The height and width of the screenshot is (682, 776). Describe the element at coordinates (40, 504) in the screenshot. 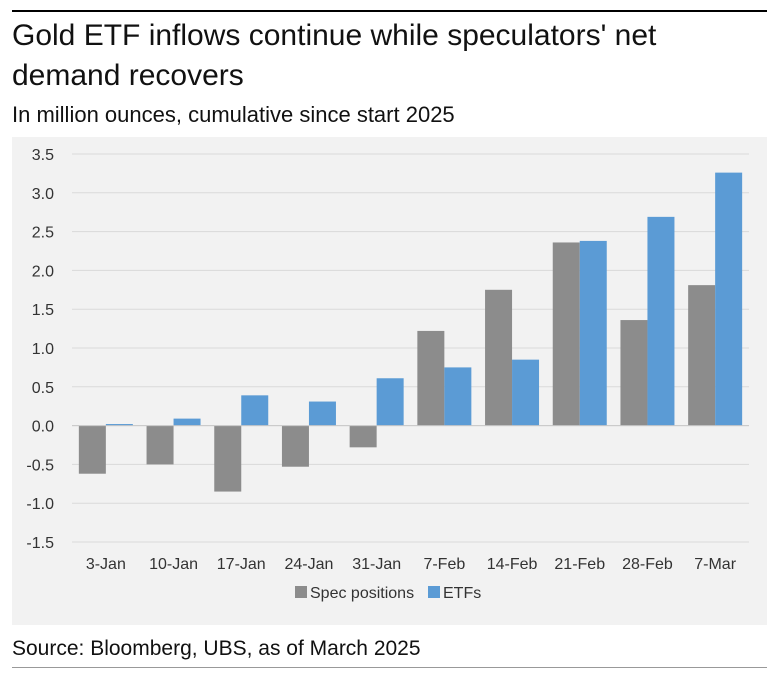

I see `y-tick-label: -1.0` at that location.